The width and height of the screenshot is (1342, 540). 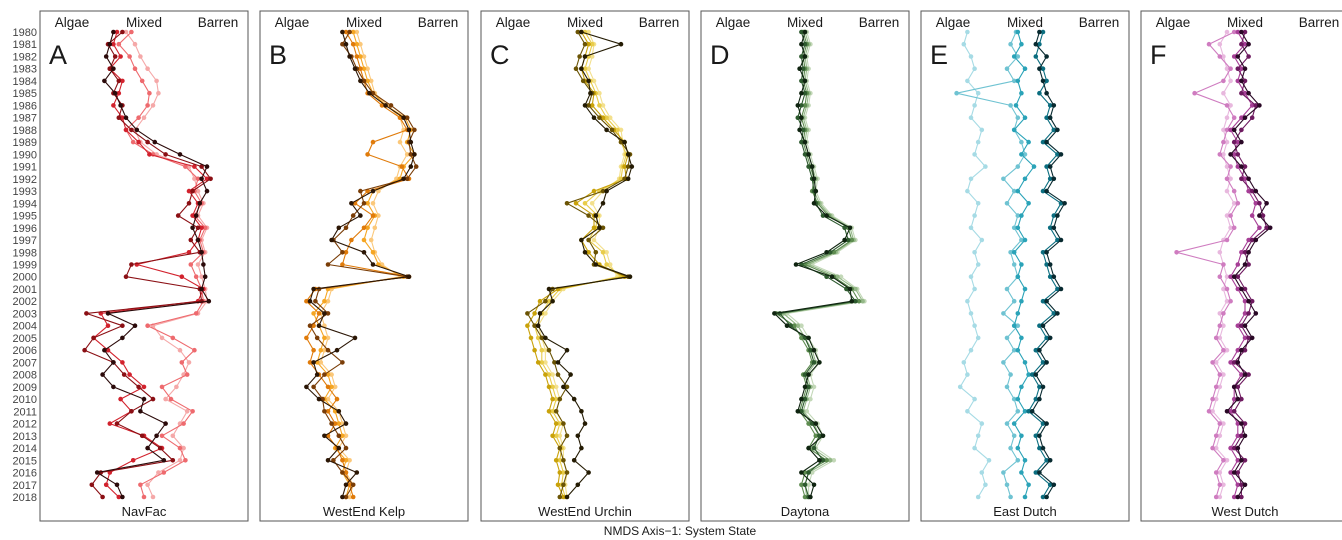 What do you see at coordinates (25, 327) in the screenshot?
I see `year-tick-label: 2004` at bounding box center [25, 327].